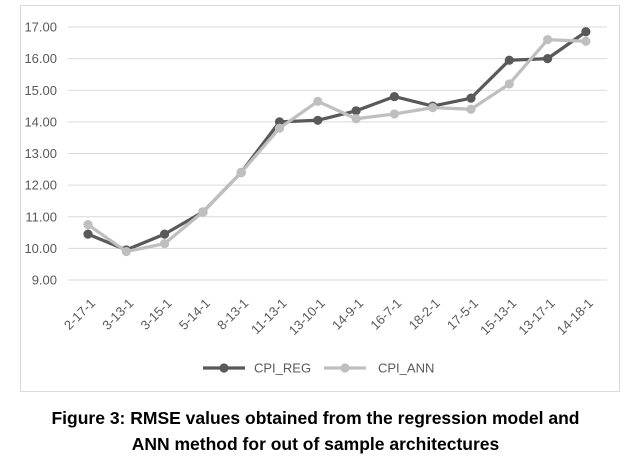 The width and height of the screenshot is (631, 465). I want to click on legend-marker-cpi-reg-icon, so click(224, 368).